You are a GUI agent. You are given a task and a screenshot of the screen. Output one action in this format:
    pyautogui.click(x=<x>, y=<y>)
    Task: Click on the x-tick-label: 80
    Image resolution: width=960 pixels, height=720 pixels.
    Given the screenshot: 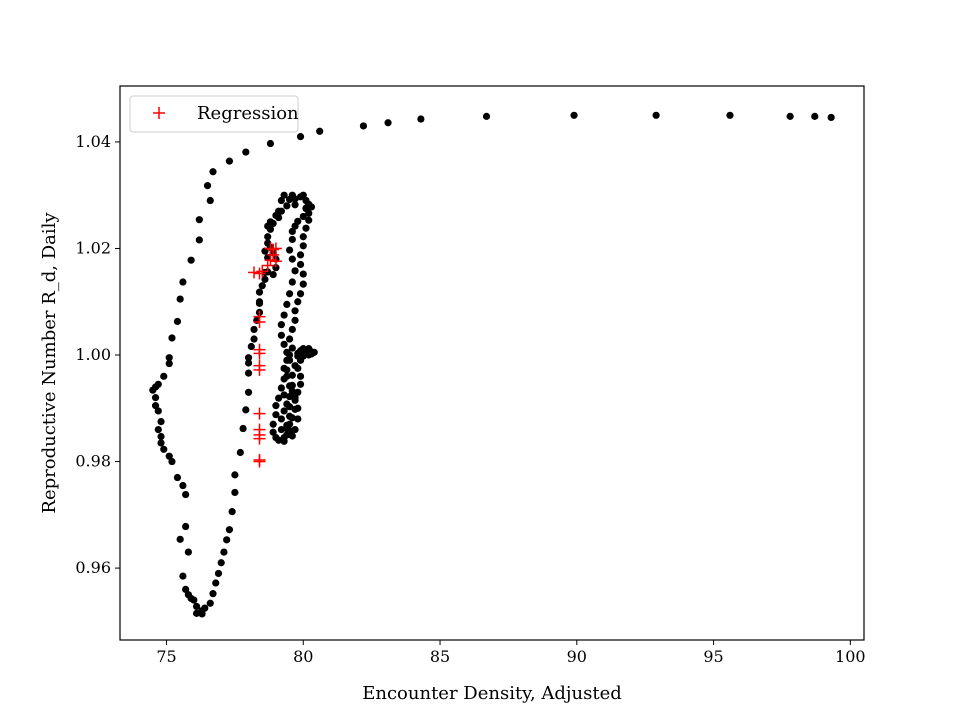 What is the action you would take?
    pyautogui.click(x=303, y=656)
    